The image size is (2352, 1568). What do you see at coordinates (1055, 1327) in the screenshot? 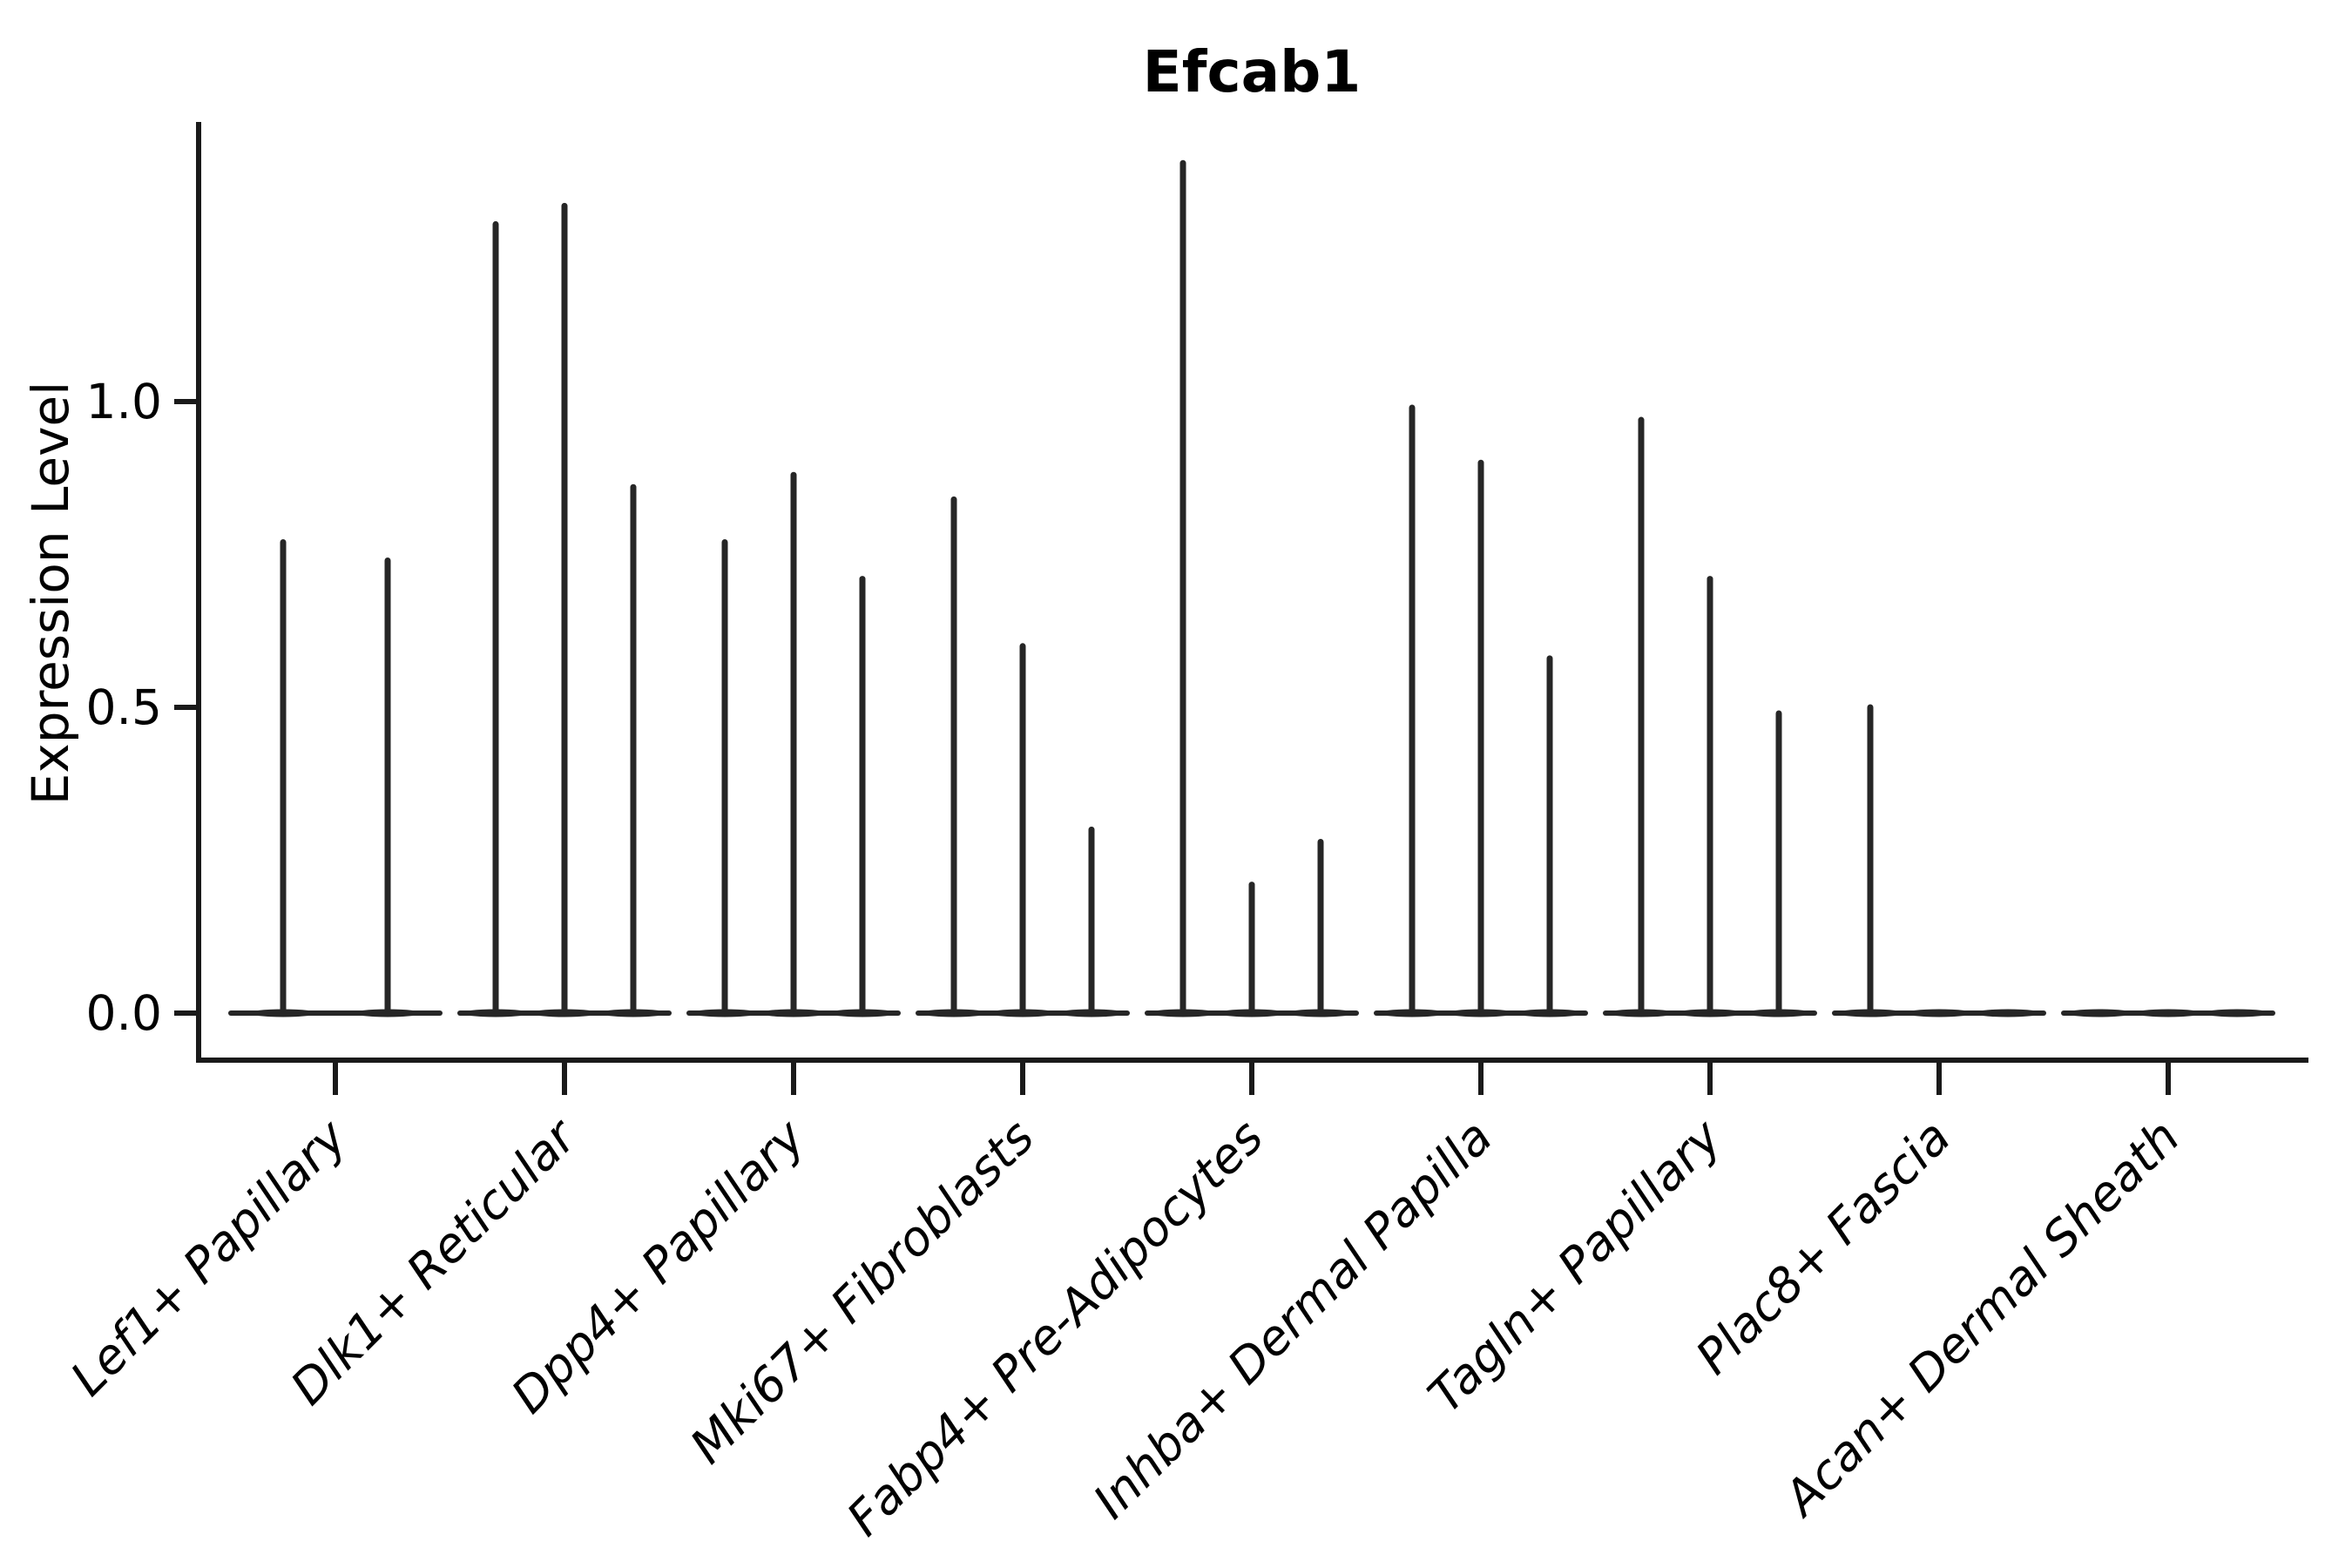
I see `x-tick-label: Fabp4+ Pre-Adipocytes` at bounding box center [1055, 1327].